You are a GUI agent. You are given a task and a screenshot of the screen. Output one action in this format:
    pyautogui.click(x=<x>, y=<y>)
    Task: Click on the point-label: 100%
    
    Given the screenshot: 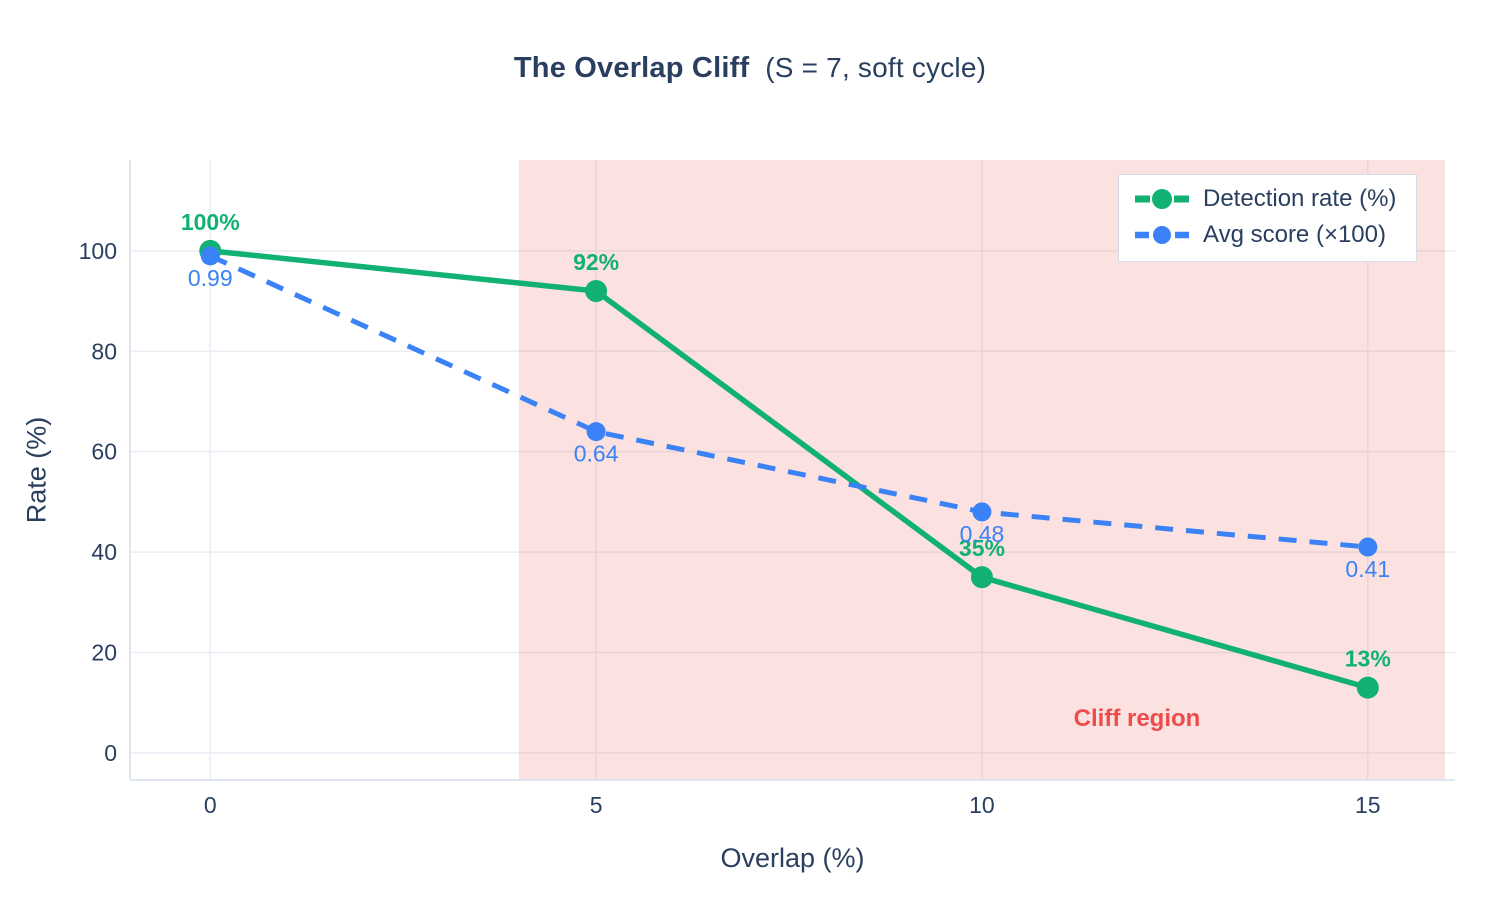 What is the action you would take?
    pyautogui.click(x=210, y=222)
    